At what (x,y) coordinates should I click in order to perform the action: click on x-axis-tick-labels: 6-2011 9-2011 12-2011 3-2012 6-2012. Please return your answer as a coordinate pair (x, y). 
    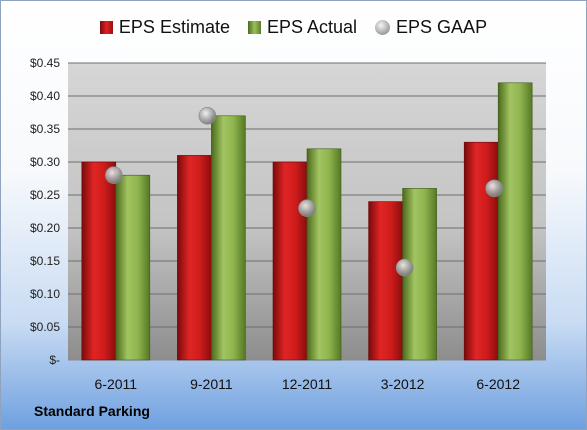
    Looking at the image, I should click on (308, 384).